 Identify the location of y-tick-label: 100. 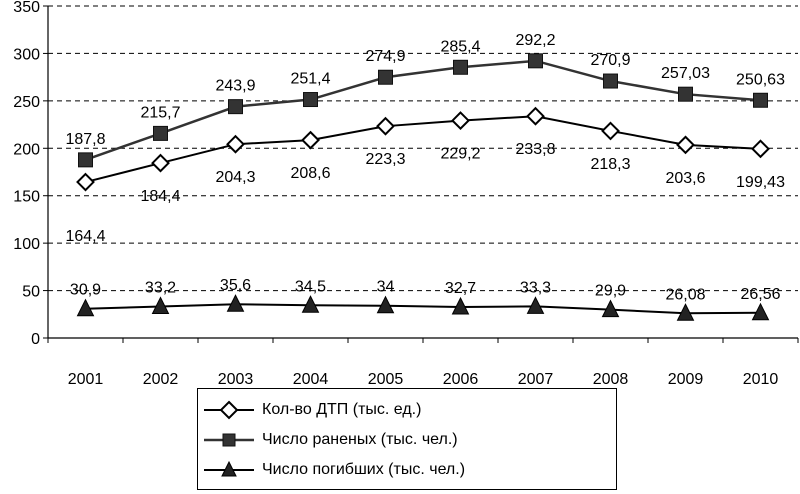
(26, 244).